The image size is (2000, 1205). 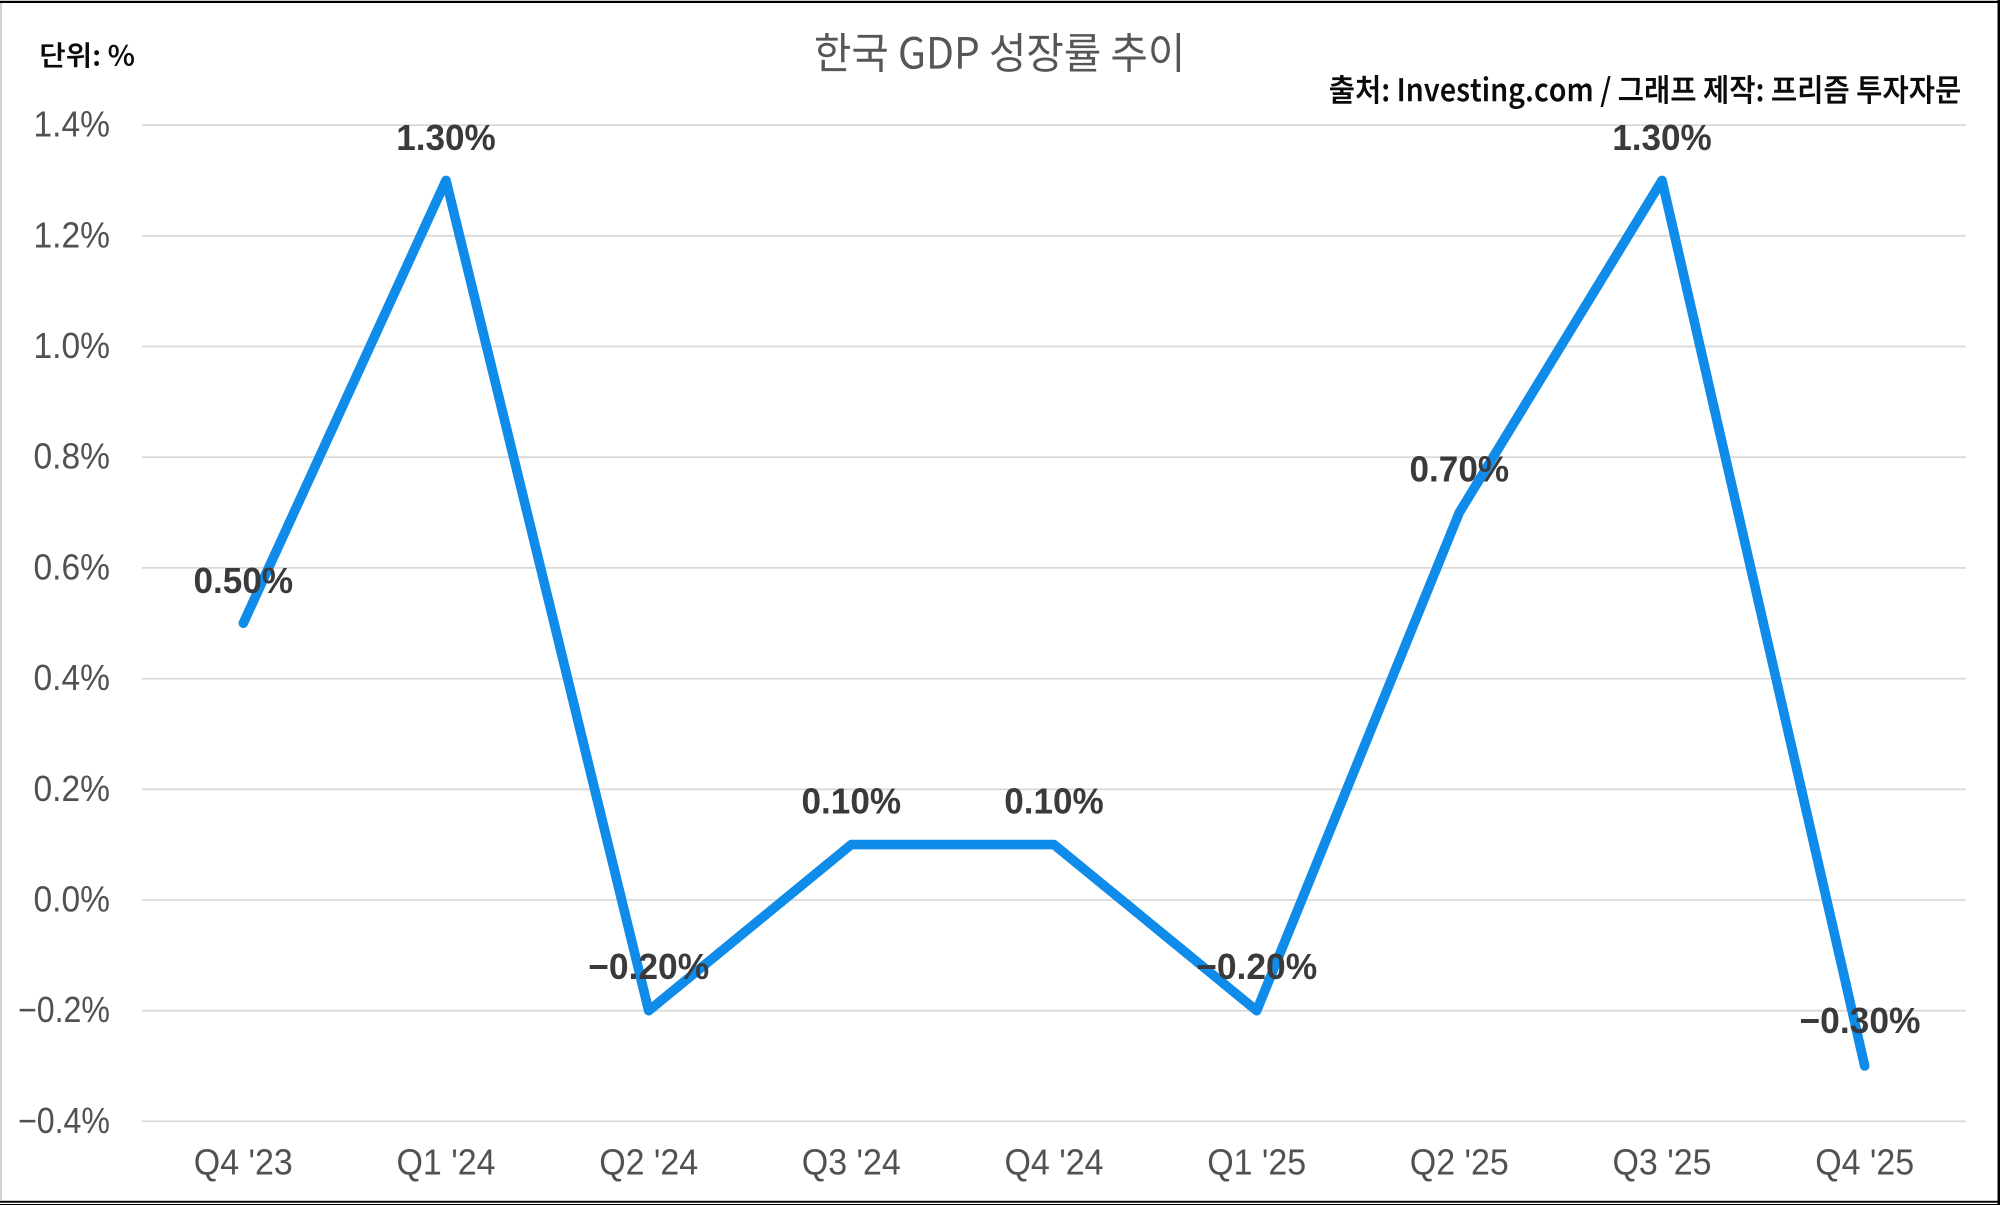 What do you see at coordinates (648, 1162) in the screenshot?
I see `svg-text: Q2 '24` at bounding box center [648, 1162].